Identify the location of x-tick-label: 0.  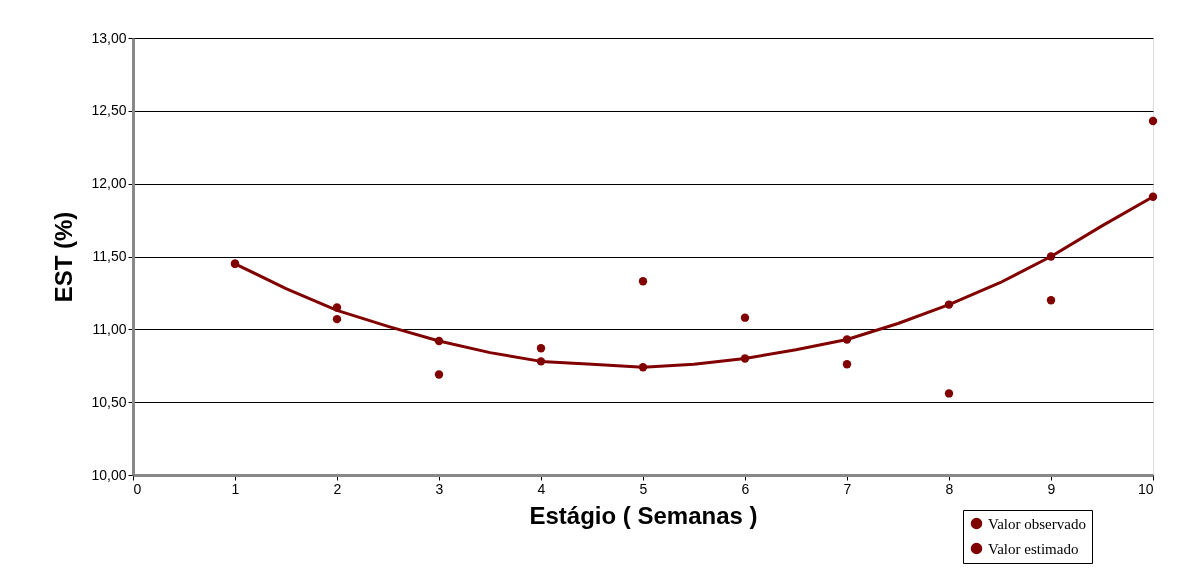
(137, 488).